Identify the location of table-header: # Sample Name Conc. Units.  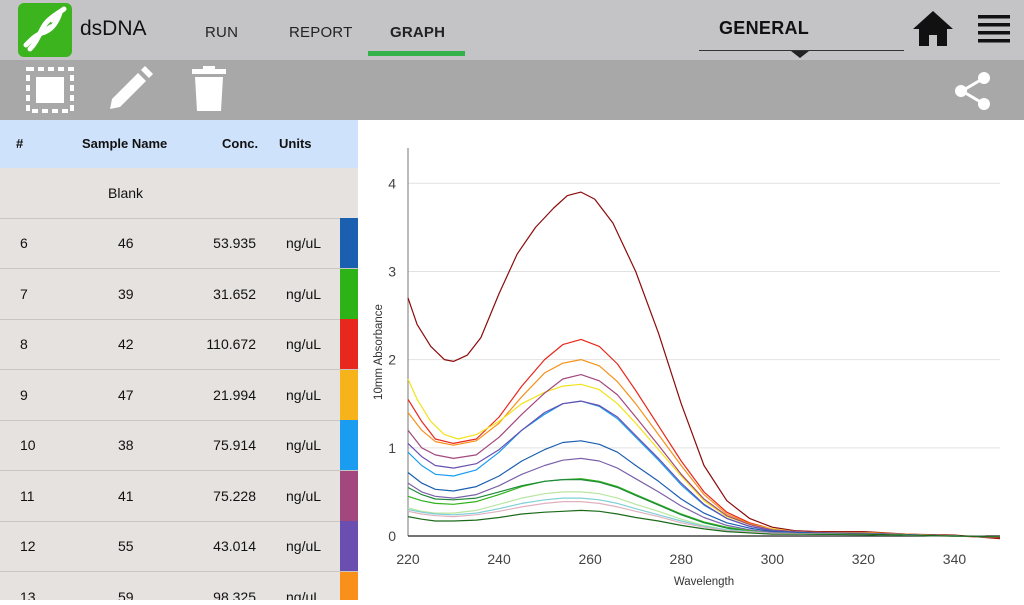
(179, 144).